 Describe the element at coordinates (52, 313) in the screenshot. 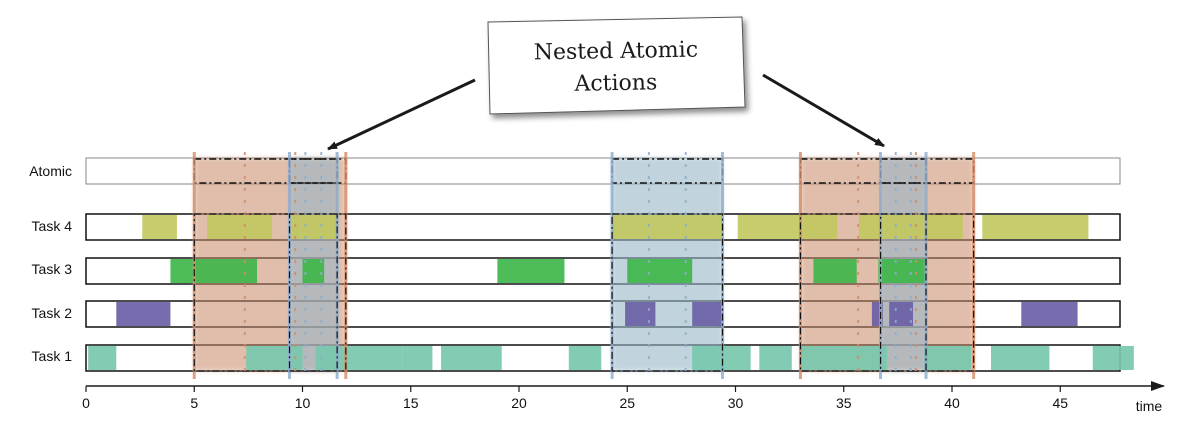

I see `row-label-task2: Task 2` at that location.